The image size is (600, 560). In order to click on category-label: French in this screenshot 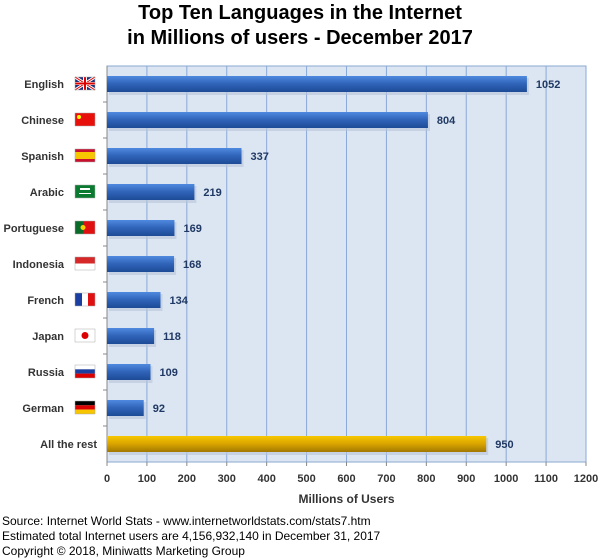, I will do `click(45, 301)`.